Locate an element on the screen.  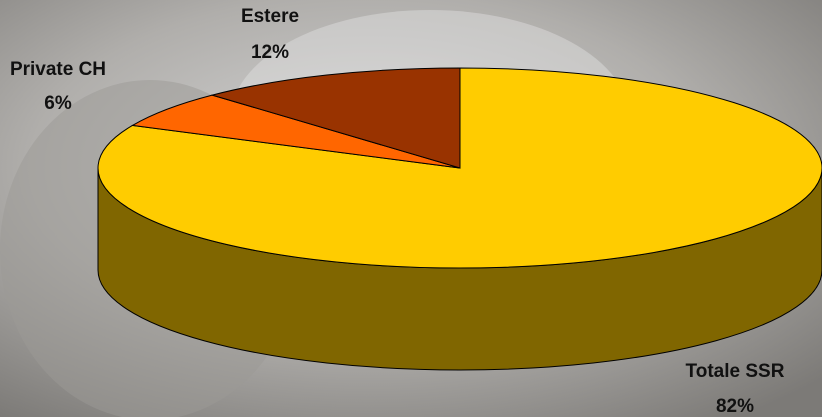
slice-label: Totale SSR is located at coordinates (735, 371).